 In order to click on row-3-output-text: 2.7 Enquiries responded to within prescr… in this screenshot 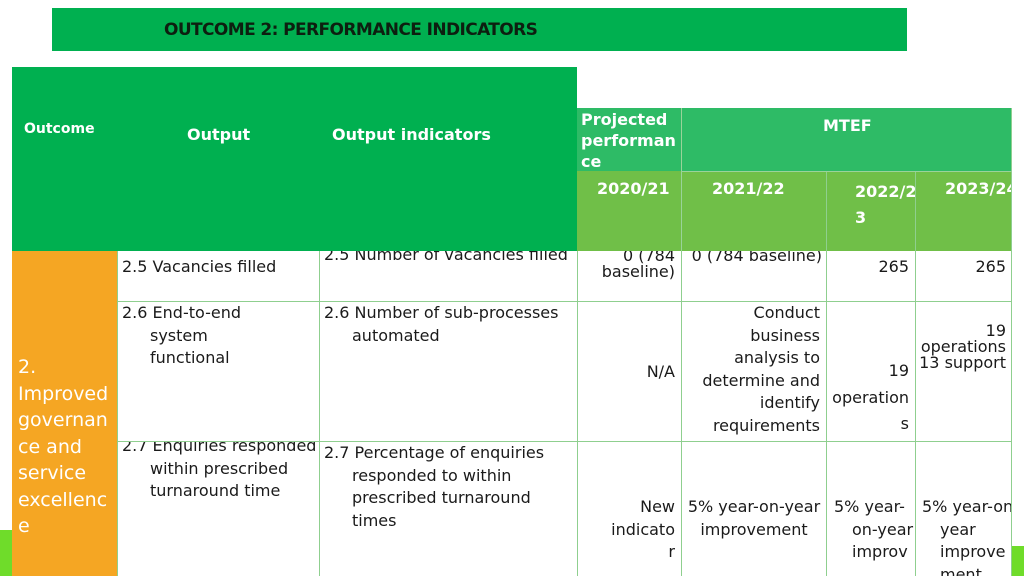, I will do `click(220, 470)`.